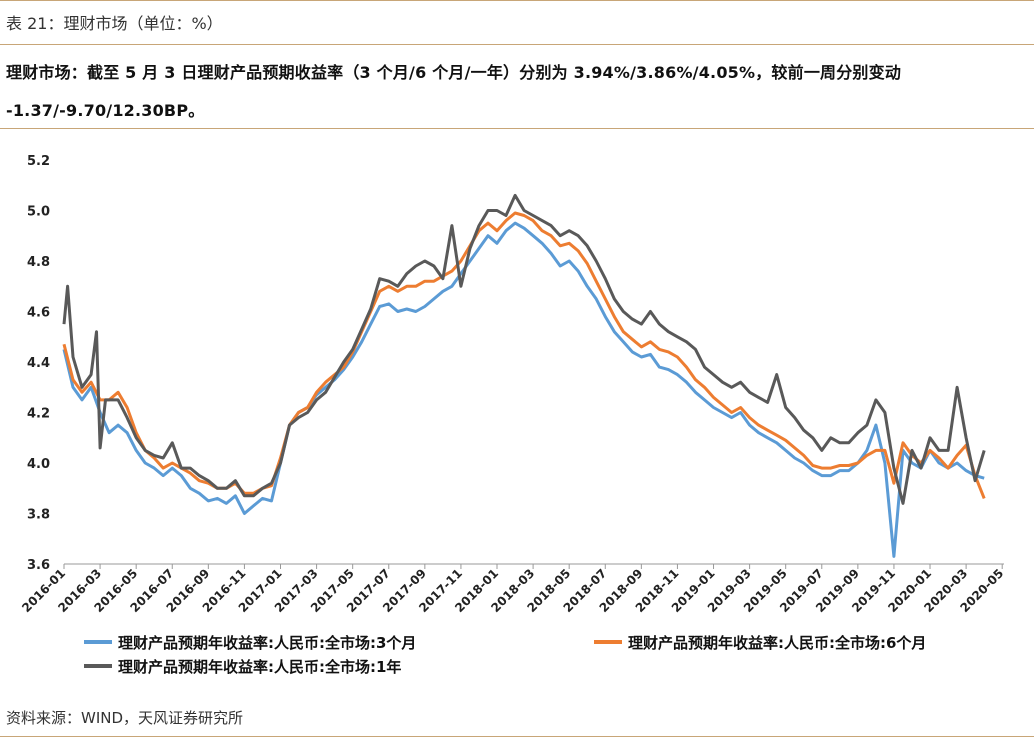  What do you see at coordinates (38, 464) in the screenshot?
I see `y-tick-label: 4.0` at bounding box center [38, 464].